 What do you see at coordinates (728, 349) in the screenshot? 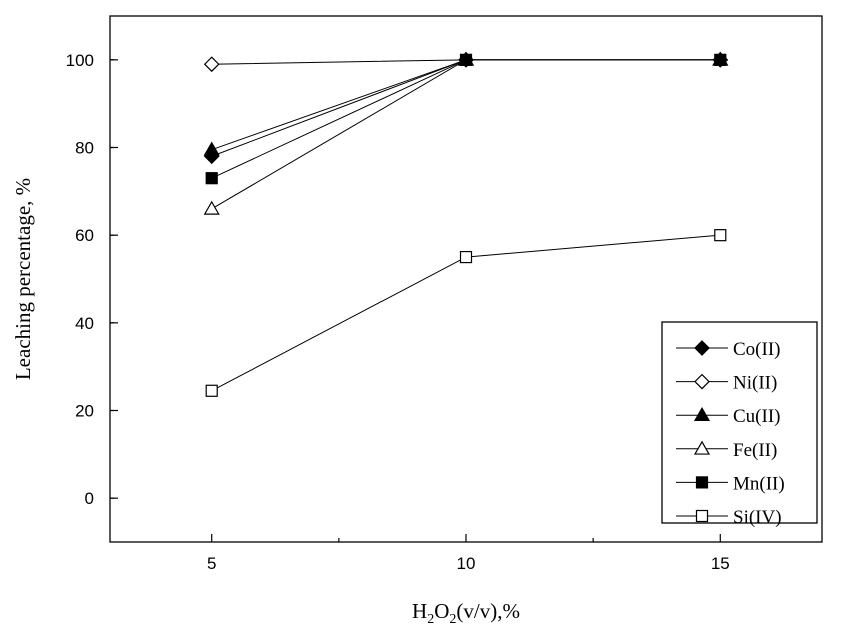
I see `legend-item: Co(II)` at bounding box center [728, 349].